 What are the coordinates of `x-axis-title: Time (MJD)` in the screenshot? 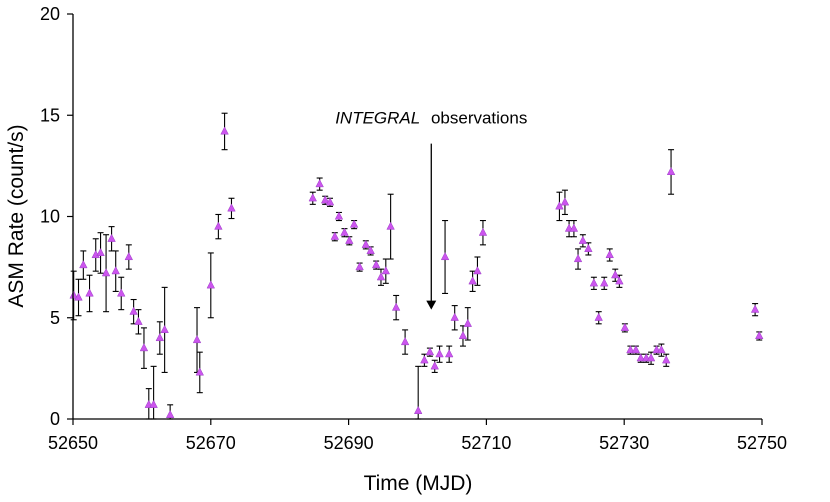 It's located at (418, 483).